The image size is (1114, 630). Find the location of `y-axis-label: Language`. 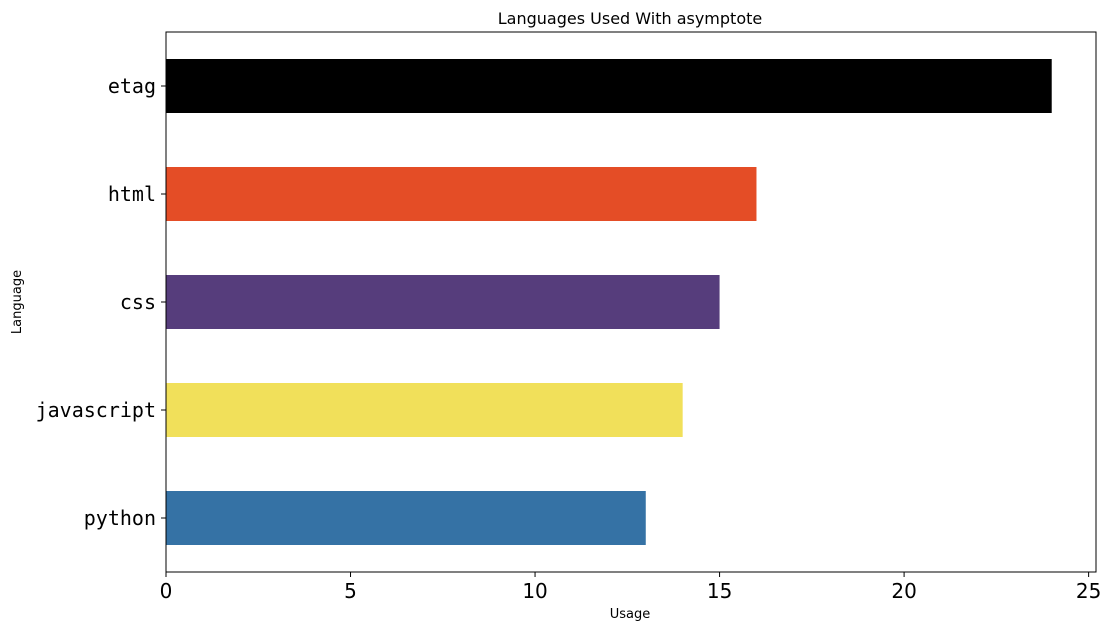

y-axis-label: Language is located at coordinates (17, 302).